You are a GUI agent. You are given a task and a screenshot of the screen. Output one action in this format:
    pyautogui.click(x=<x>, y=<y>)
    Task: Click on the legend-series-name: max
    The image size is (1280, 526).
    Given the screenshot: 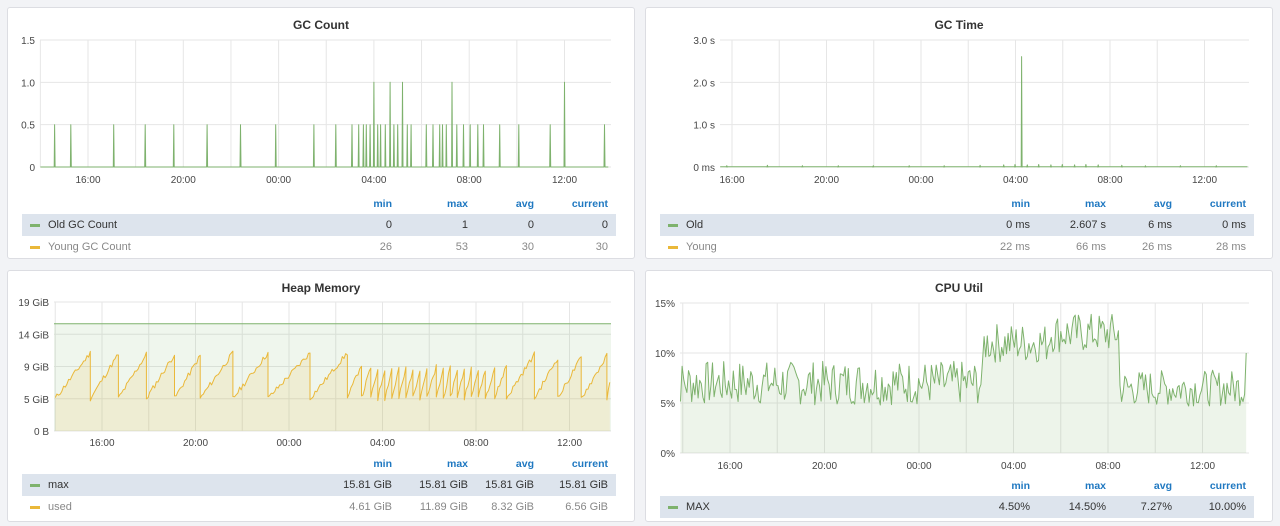 What is the action you would take?
    pyautogui.click(x=58, y=485)
    